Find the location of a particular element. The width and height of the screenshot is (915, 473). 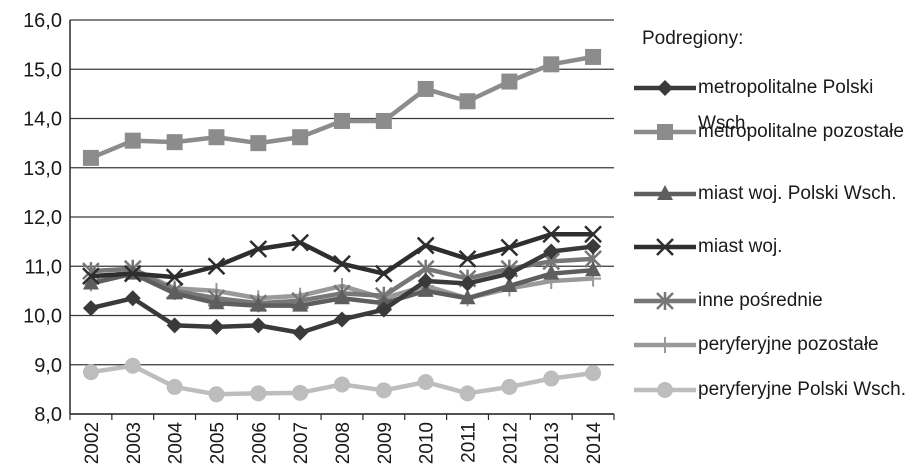

y-tick-label: 8,0 is located at coordinates (48, 415).